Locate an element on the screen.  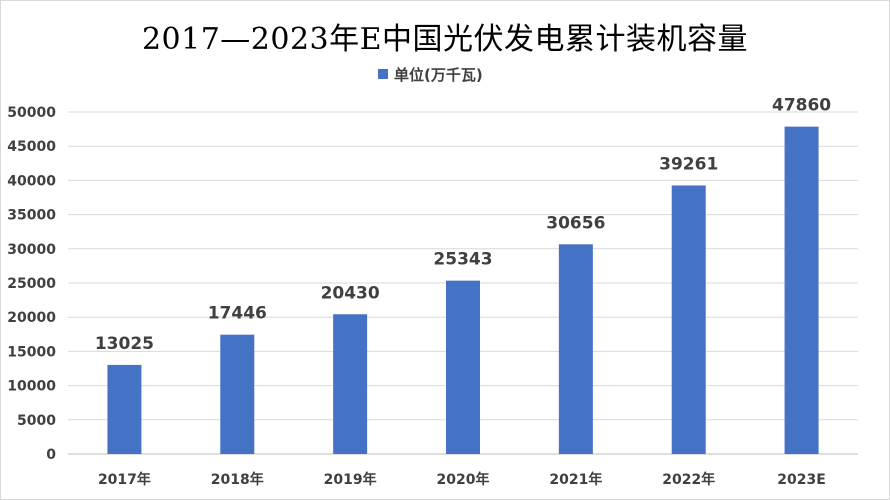
x-tick-label: 2018年 is located at coordinates (237, 479).